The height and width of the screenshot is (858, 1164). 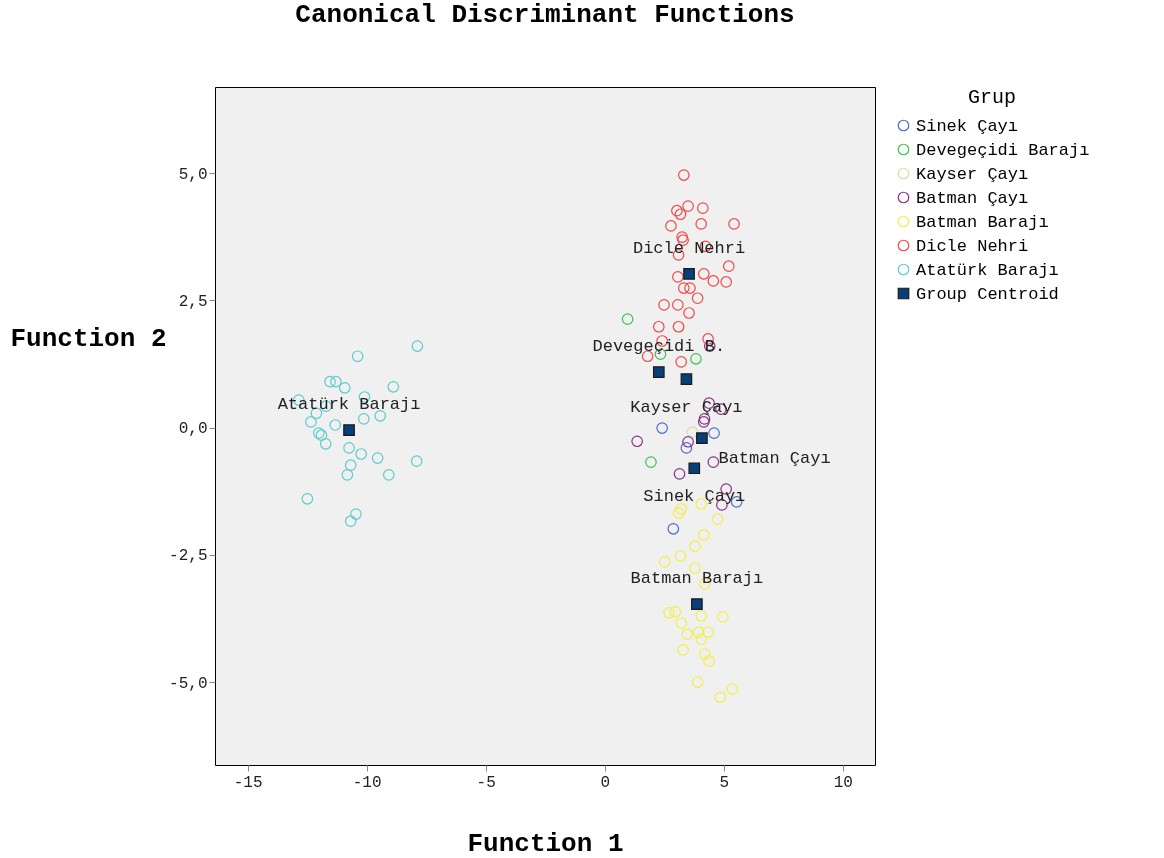 I want to click on y-tick-label: 0,0, so click(x=193, y=429).